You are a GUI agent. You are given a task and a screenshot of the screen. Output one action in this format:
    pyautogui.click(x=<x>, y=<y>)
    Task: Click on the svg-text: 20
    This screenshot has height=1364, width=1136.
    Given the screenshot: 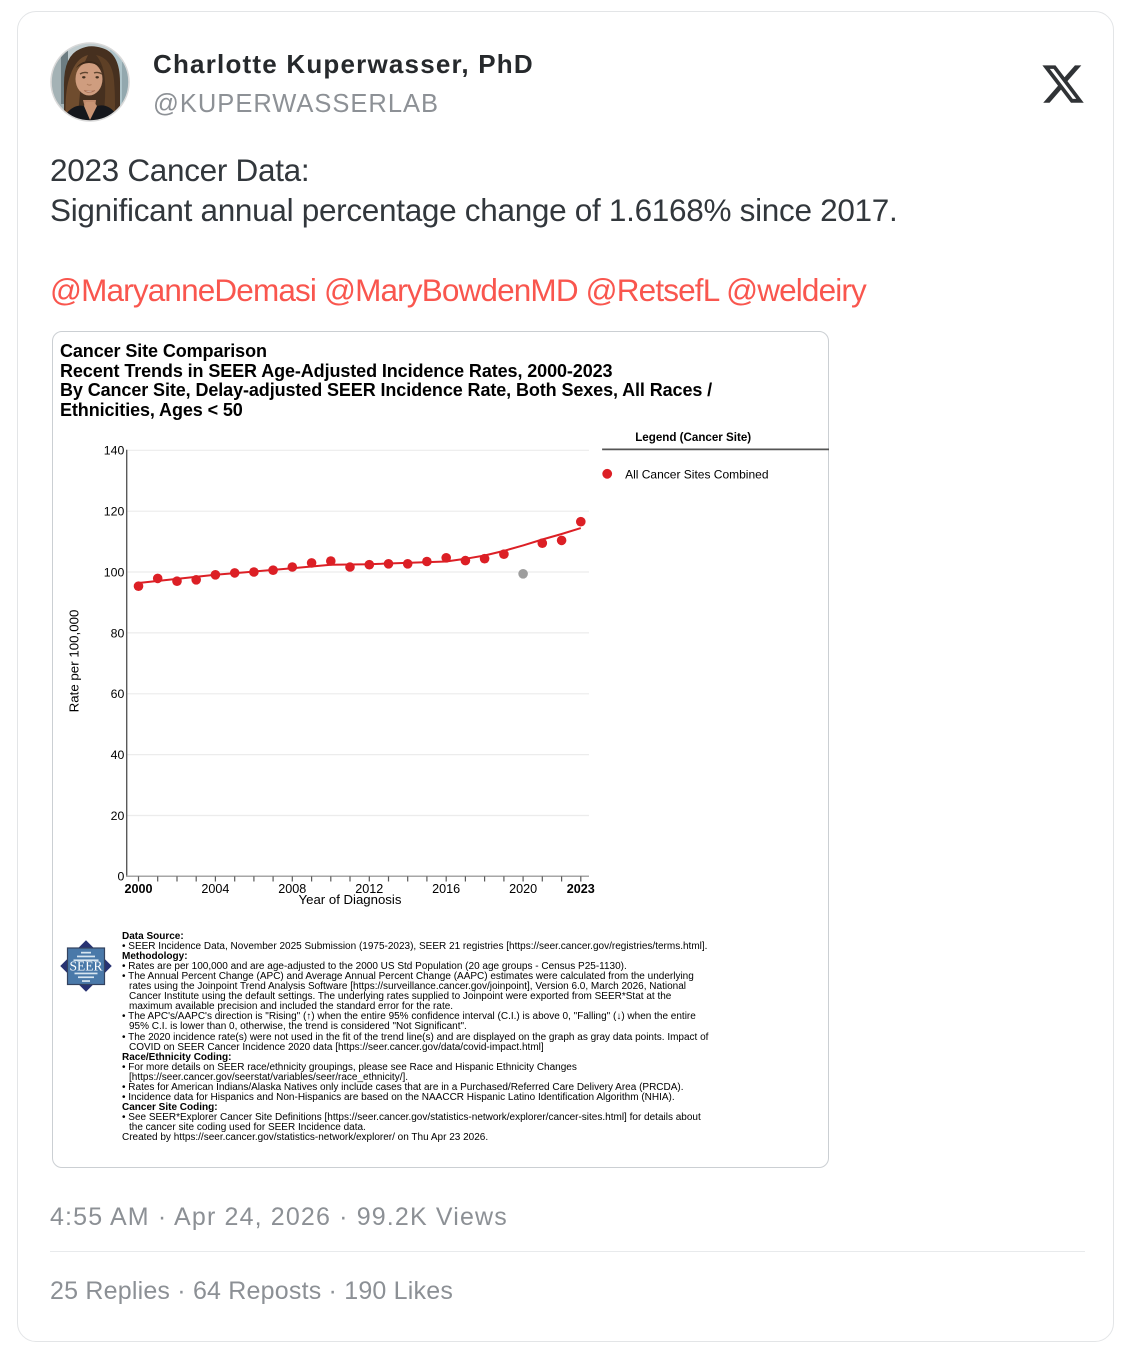 What is the action you would take?
    pyautogui.click(x=118, y=816)
    